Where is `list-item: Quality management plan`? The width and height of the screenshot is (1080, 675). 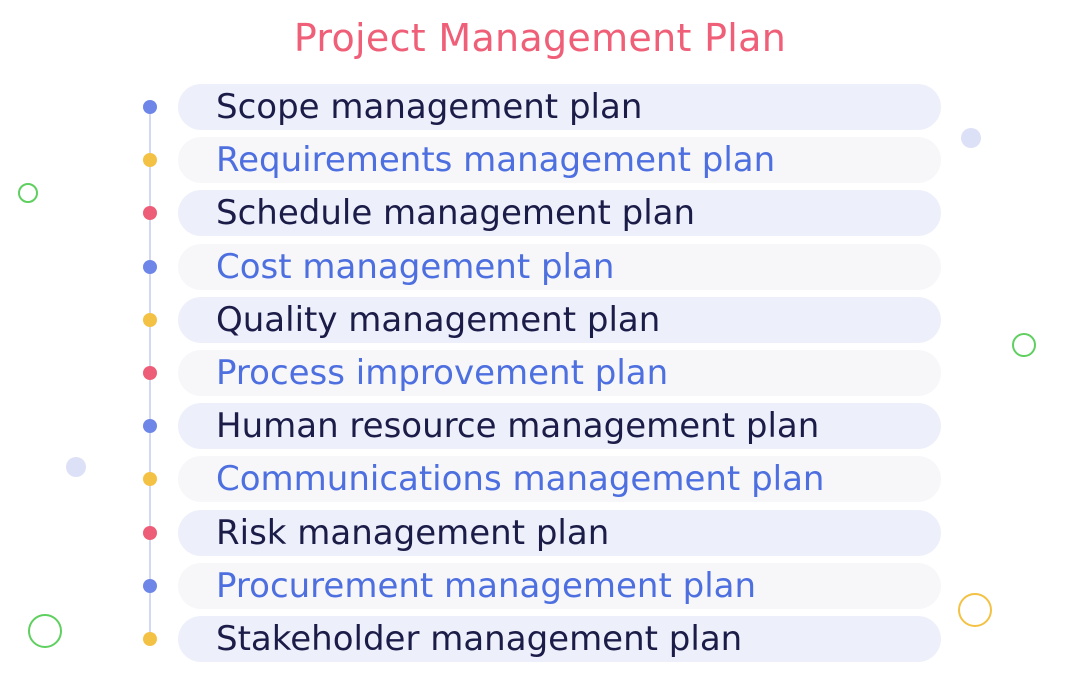
list-item: Quality management plan is located at coordinates (559, 320).